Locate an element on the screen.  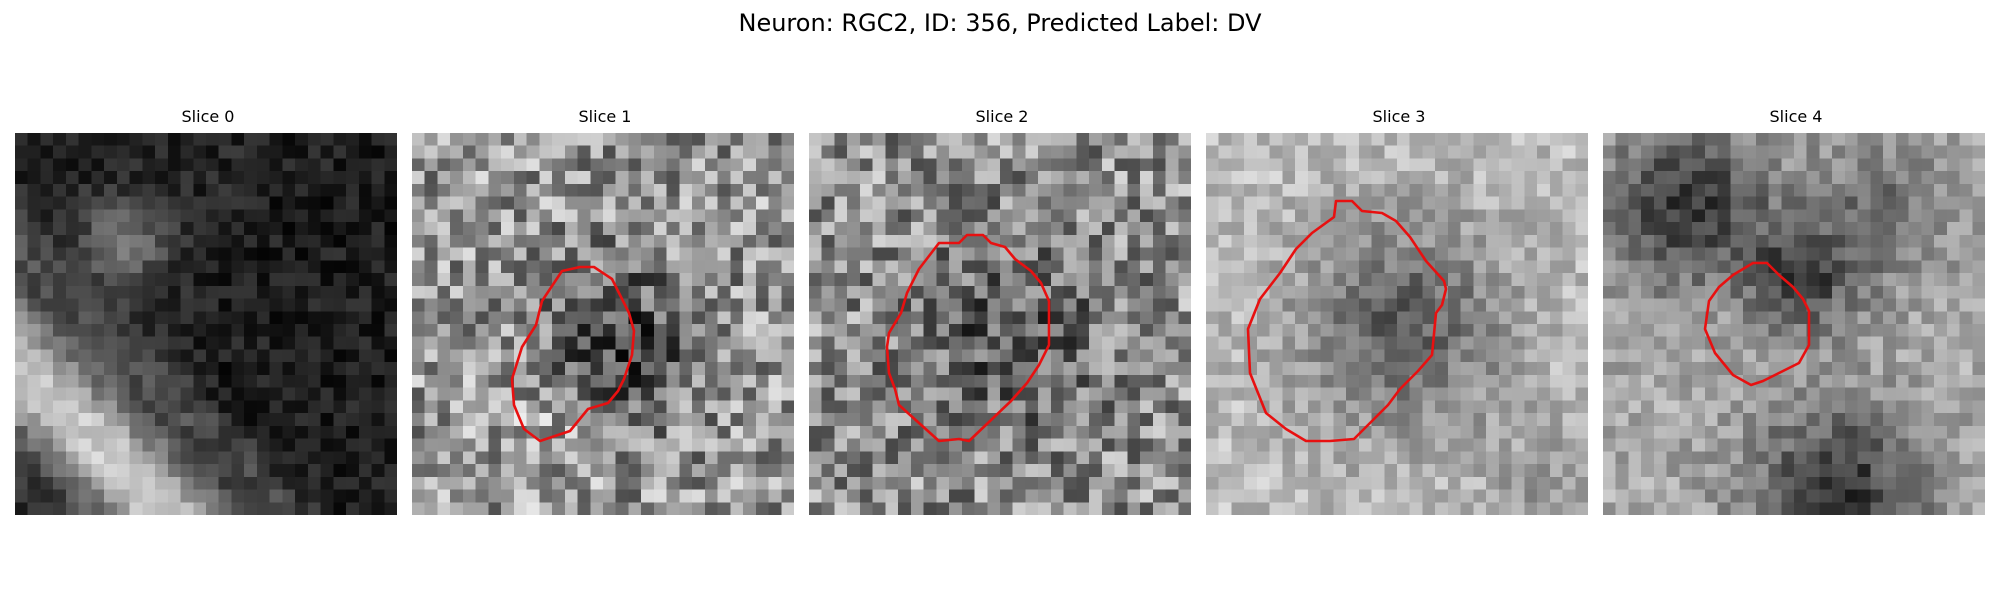
slice-panel-1: Slice 1 is located at coordinates (605, 311).